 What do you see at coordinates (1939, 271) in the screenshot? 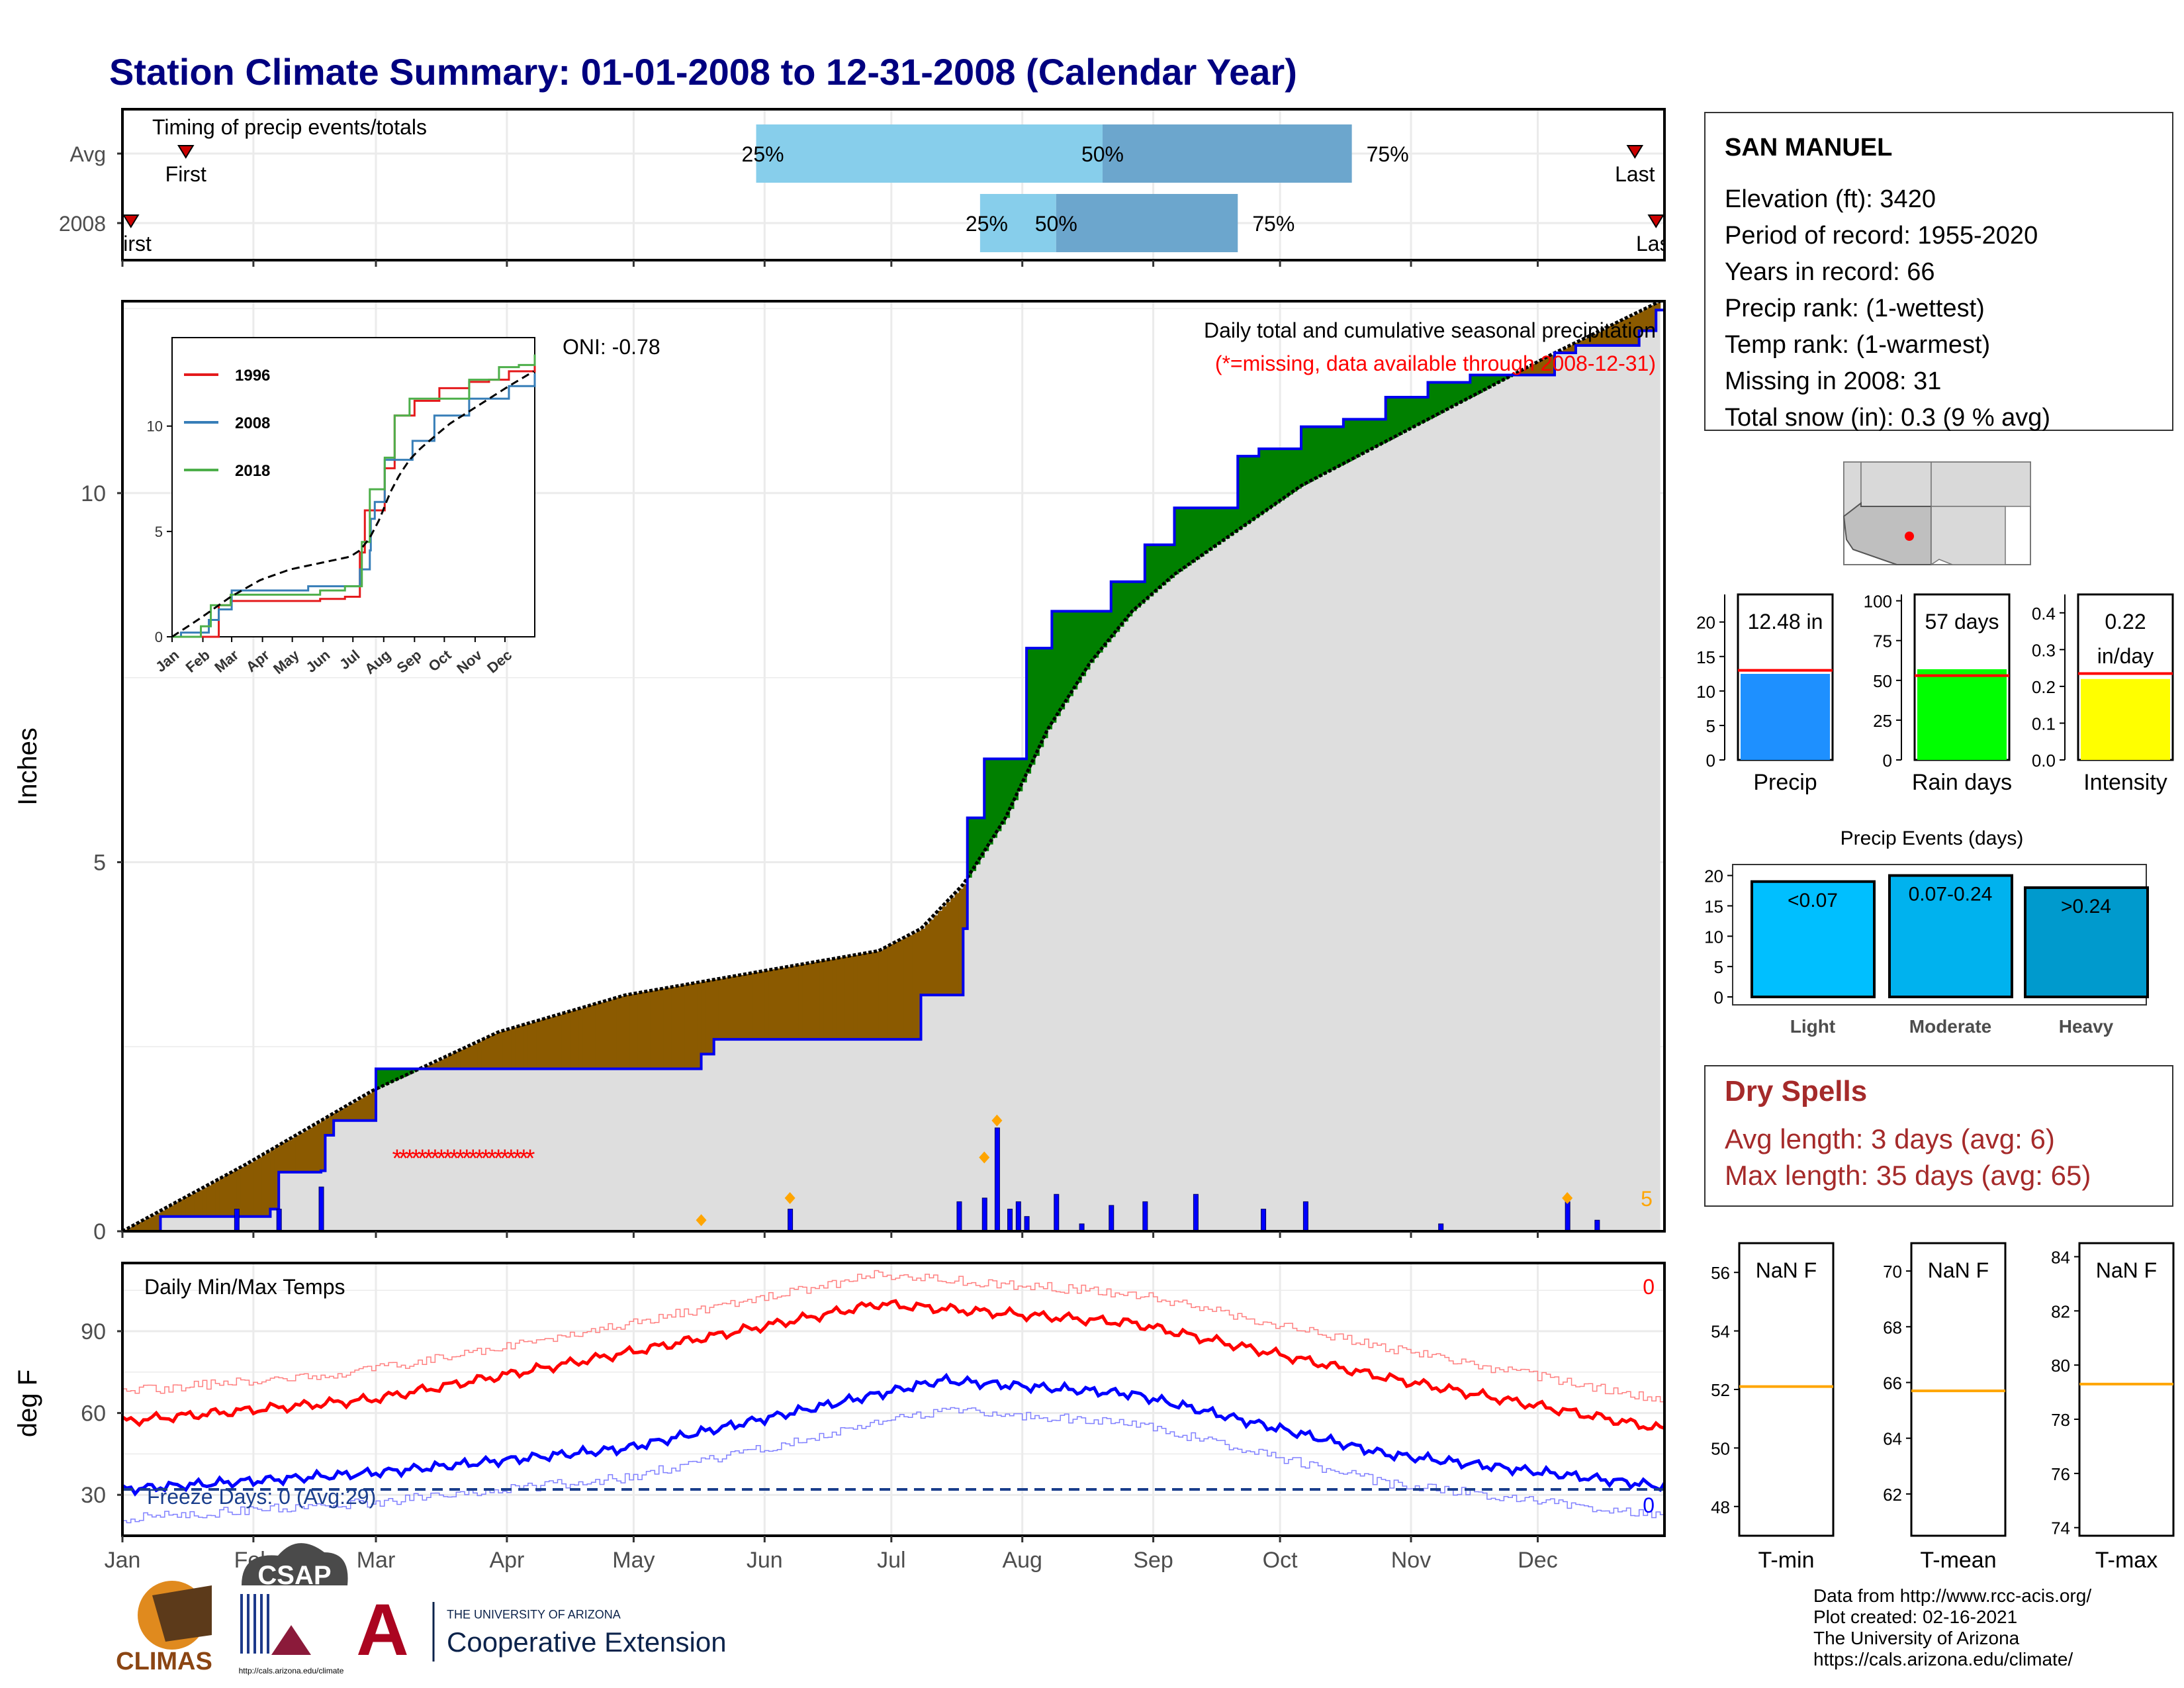
I see `station-info-box` at bounding box center [1939, 271].